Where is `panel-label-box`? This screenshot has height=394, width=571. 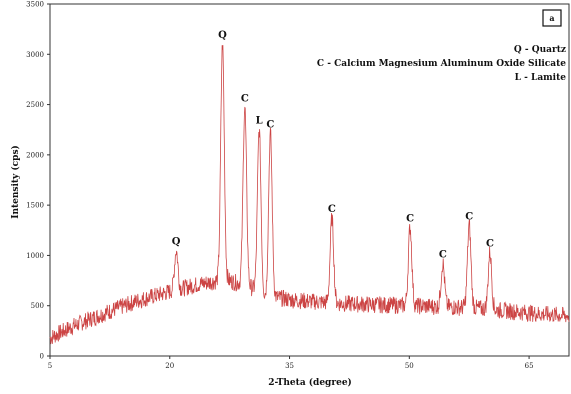 panel-label-box is located at coordinates (552, 18).